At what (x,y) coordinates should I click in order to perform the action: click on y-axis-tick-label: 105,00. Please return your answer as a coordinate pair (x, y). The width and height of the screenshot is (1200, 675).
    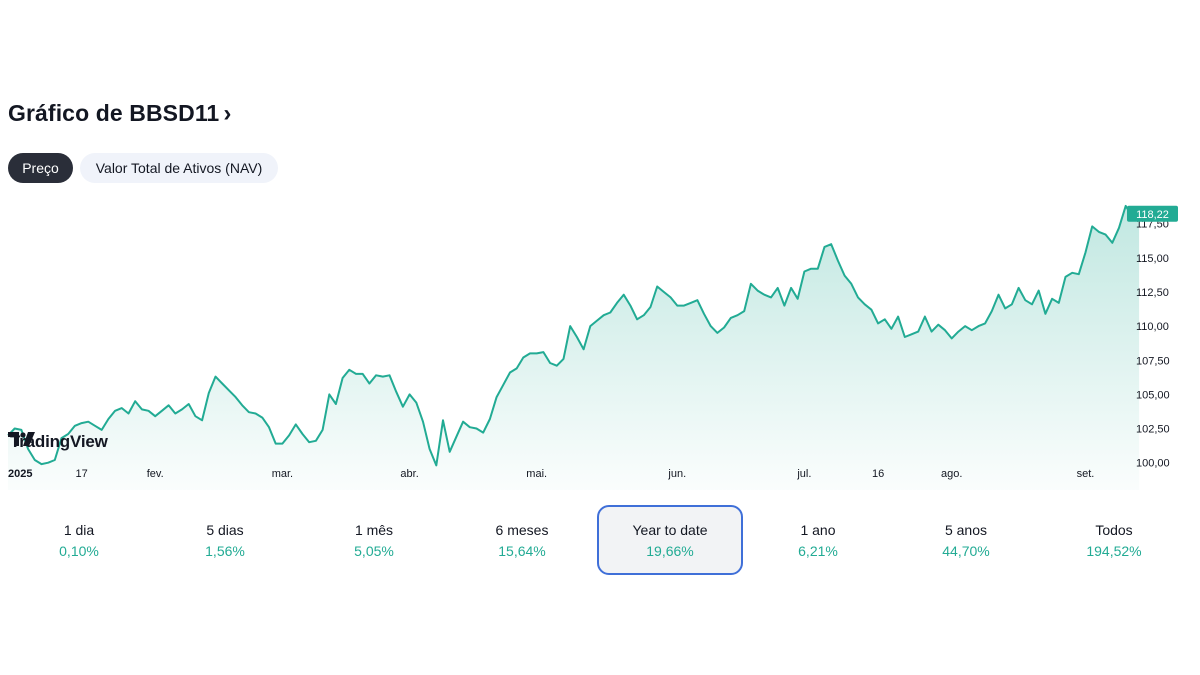
    Looking at the image, I should click on (1153, 395).